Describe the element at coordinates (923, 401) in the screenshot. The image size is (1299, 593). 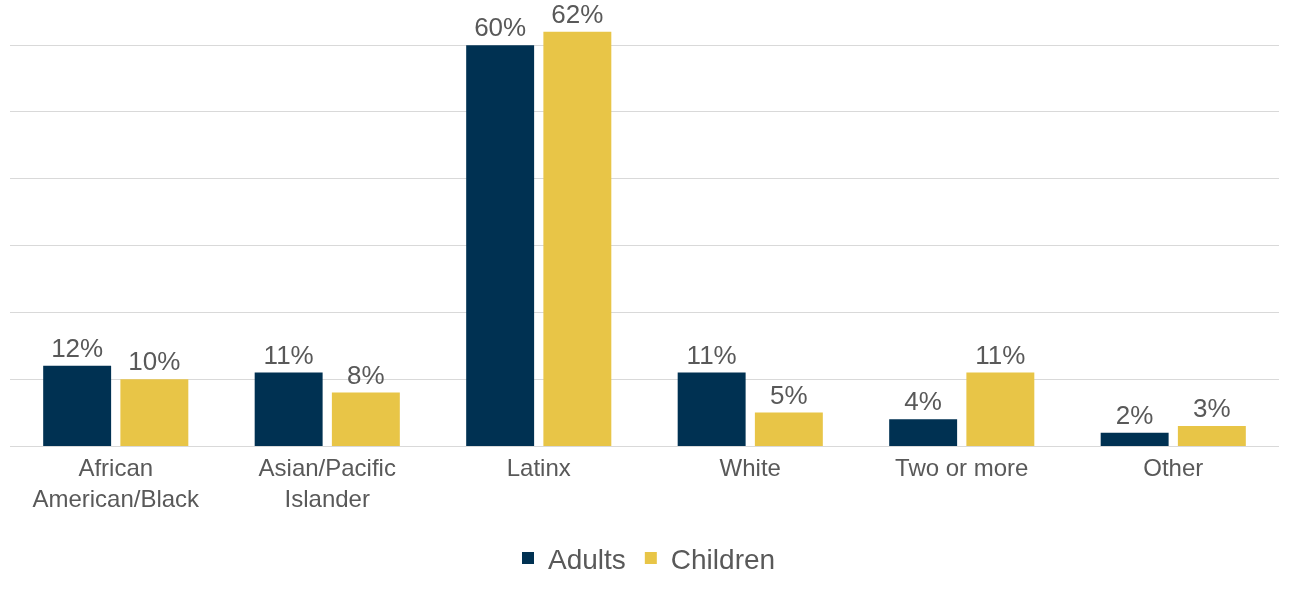
I see `data-label: 4%` at that location.